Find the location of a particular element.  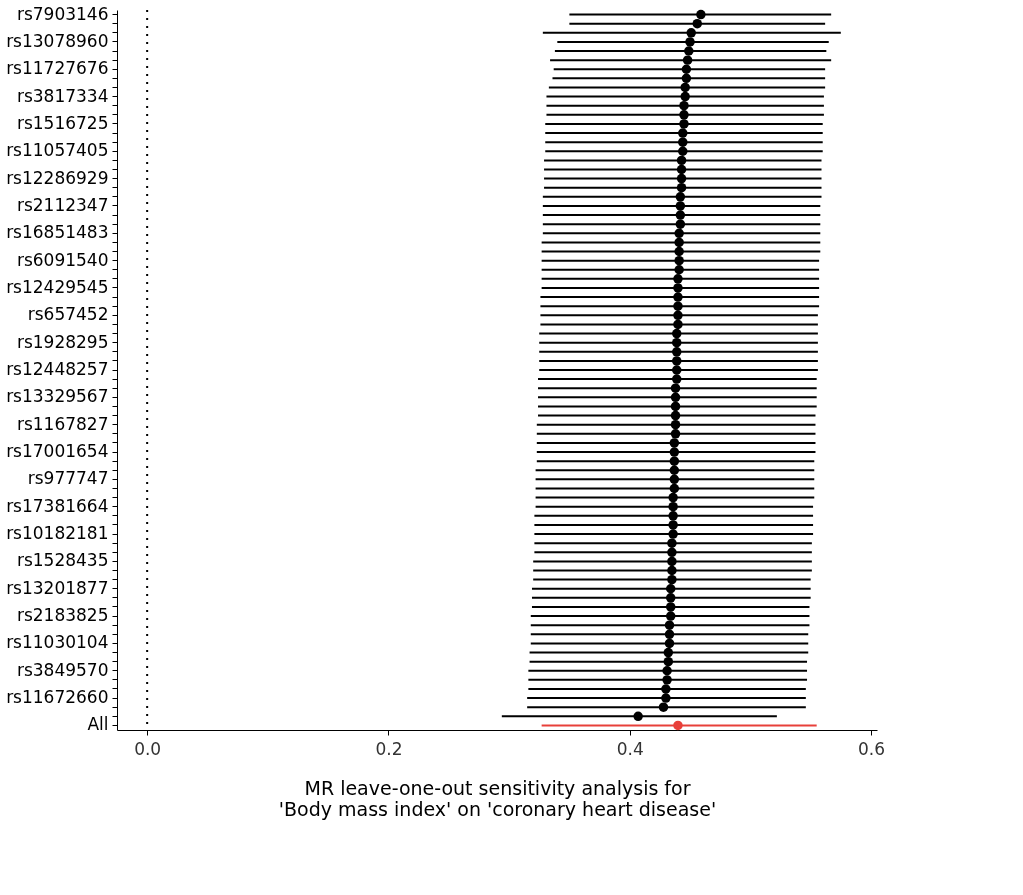

y-tick-label: rs1928295 is located at coordinates (62, 341).